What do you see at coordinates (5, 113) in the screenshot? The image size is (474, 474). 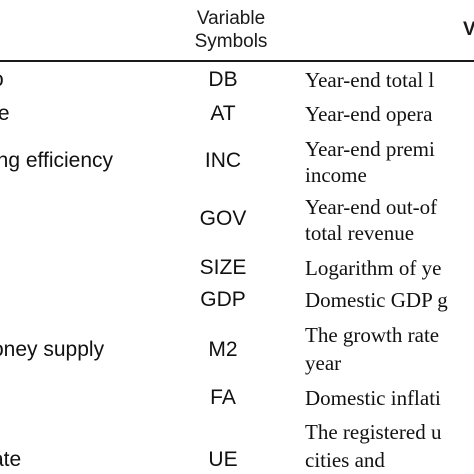 I see `variable-name-at: te` at bounding box center [5, 113].